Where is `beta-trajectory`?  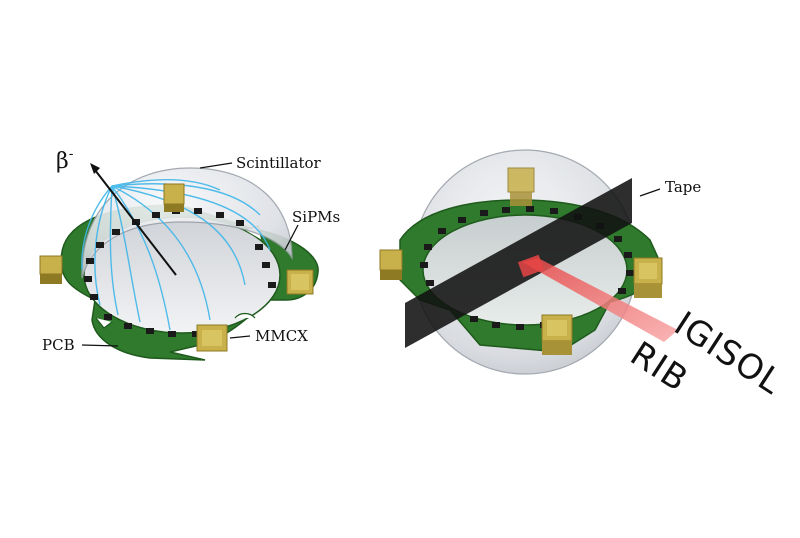
beta-trajectory is located at coordinates (135, 222).